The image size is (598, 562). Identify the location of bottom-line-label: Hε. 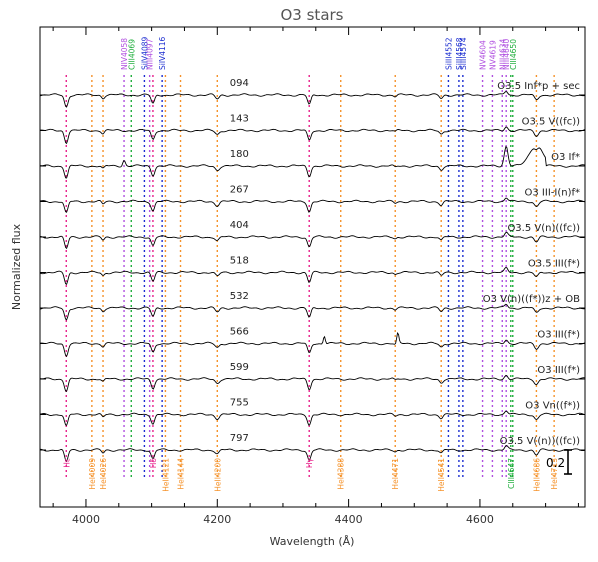
(66, 463).